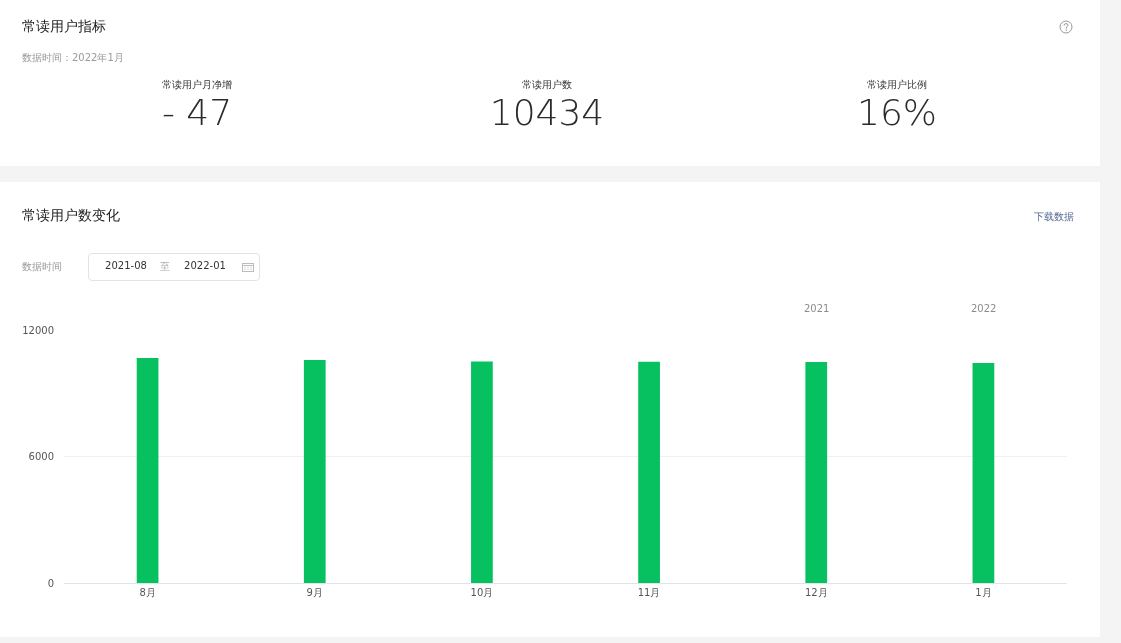 The width and height of the screenshot is (1121, 643). Describe the element at coordinates (817, 308) in the screenshot. I see `text: 2021` at that location.